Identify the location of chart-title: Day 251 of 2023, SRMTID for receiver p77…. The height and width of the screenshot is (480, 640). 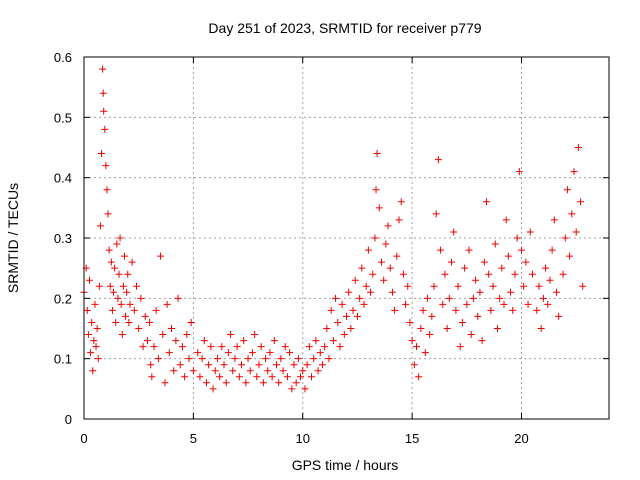
(344, 28).